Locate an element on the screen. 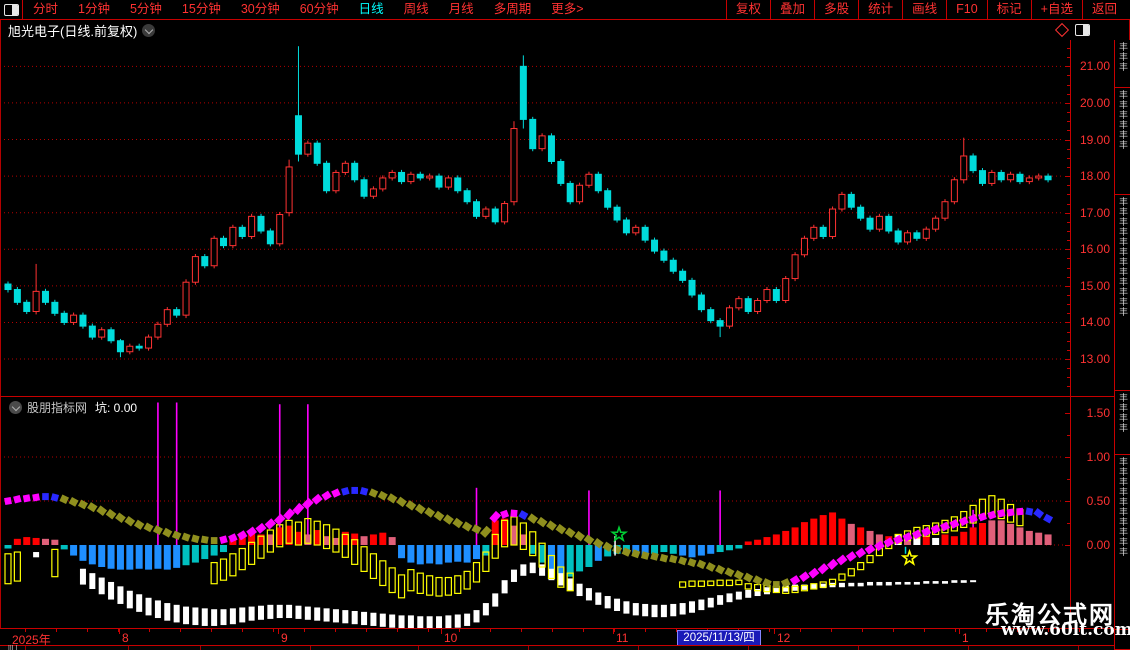 Image resolution: width=1130 pixels, height=650 pixels. toolbar-button-8: 返回 is located at coordinates (1103, 9).